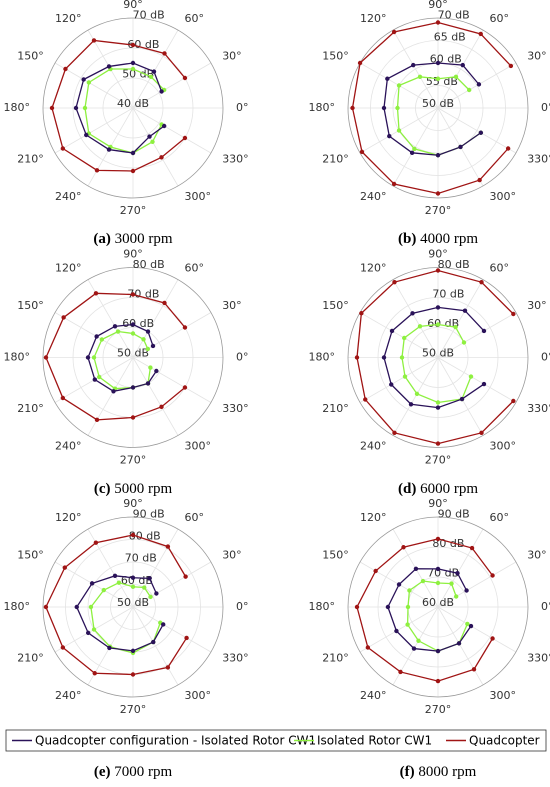 The width and height of the screenshot is (550, 787). I want to click on r-tick-label: 50 dB, so click(133, 602).